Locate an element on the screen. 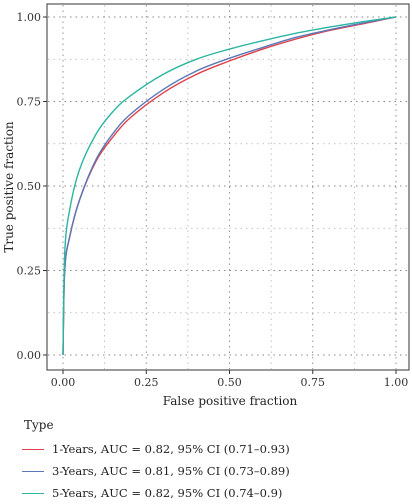  y-axis-ticks: 0.00 0.25 0.50 0.75 1.00 is located at coordinates (32, 186).